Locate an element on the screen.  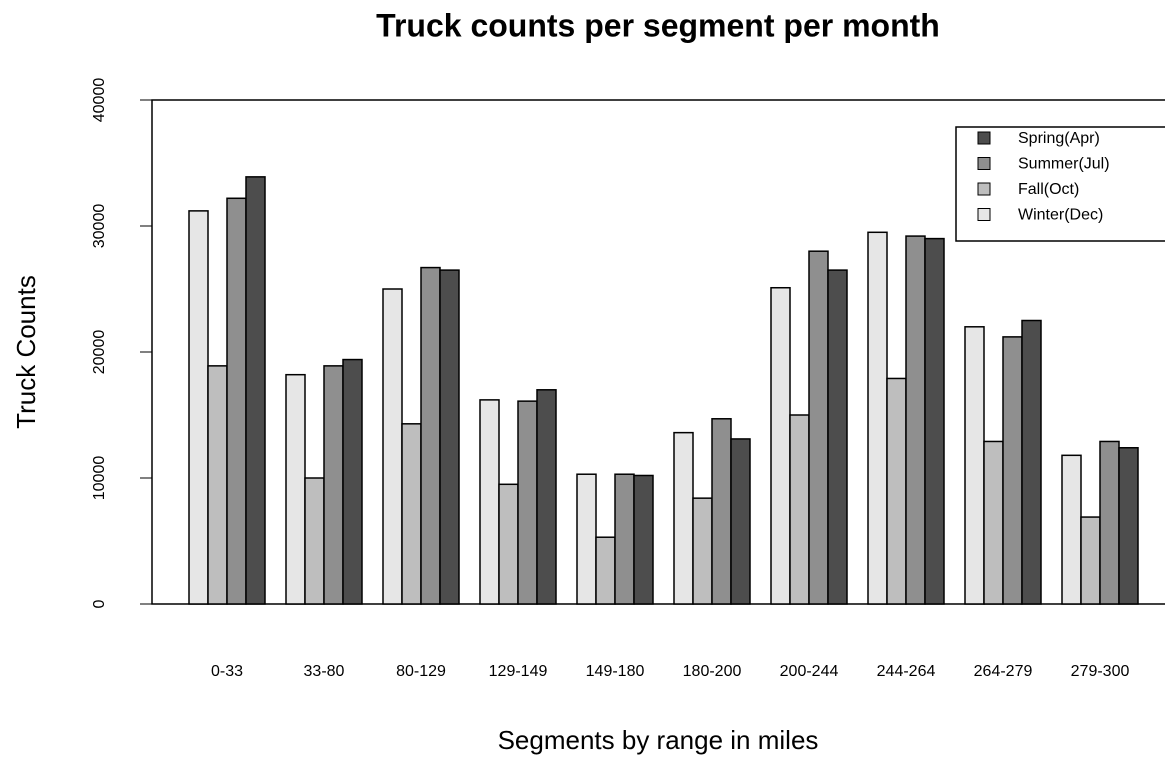
x-tick-label: 129-149 is located at coordinates (518, 671).